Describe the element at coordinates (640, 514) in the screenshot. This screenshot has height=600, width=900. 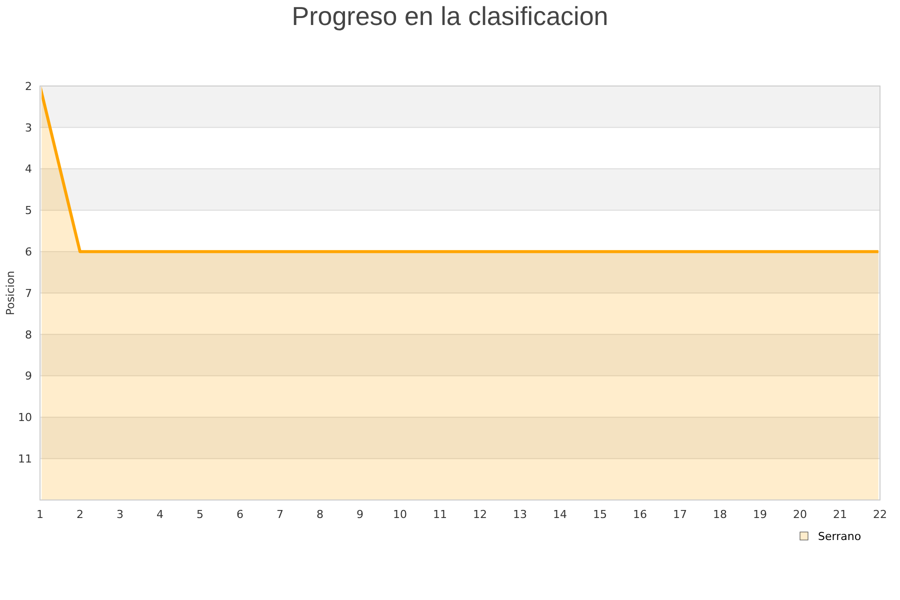
I see `x-tick-label: 16` at that location.